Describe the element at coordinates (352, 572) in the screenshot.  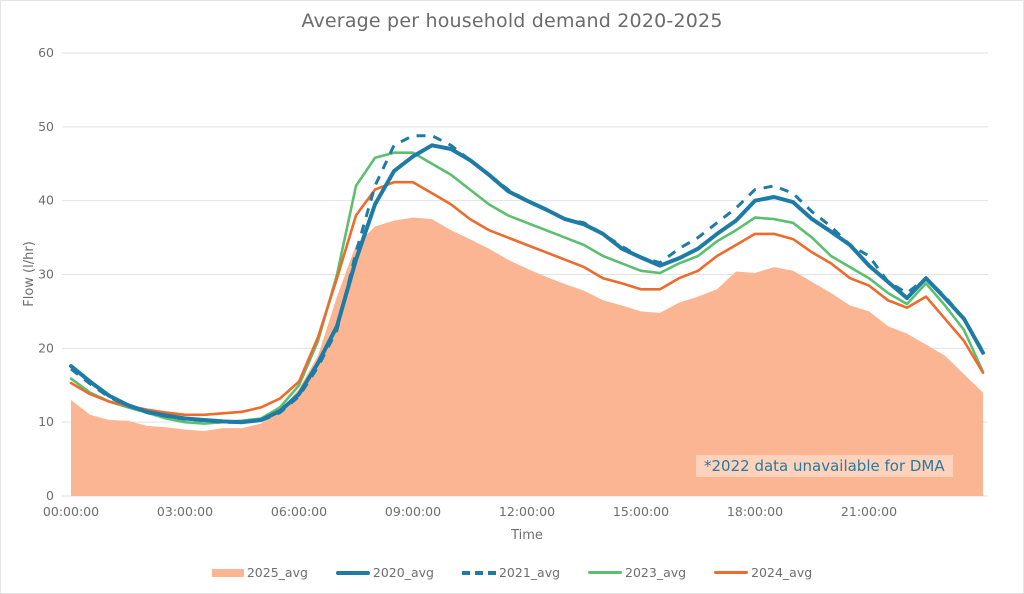
I see `legend-swatch-2020` at that location.